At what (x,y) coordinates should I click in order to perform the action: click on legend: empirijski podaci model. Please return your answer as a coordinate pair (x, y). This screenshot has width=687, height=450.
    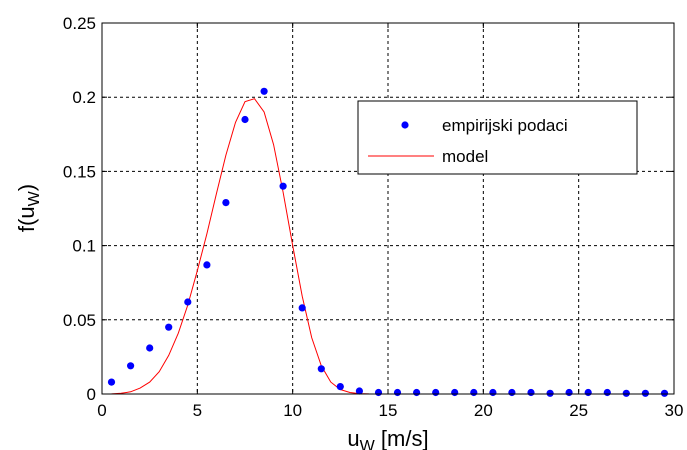
    Looking at the image, I should click on (497, 137).